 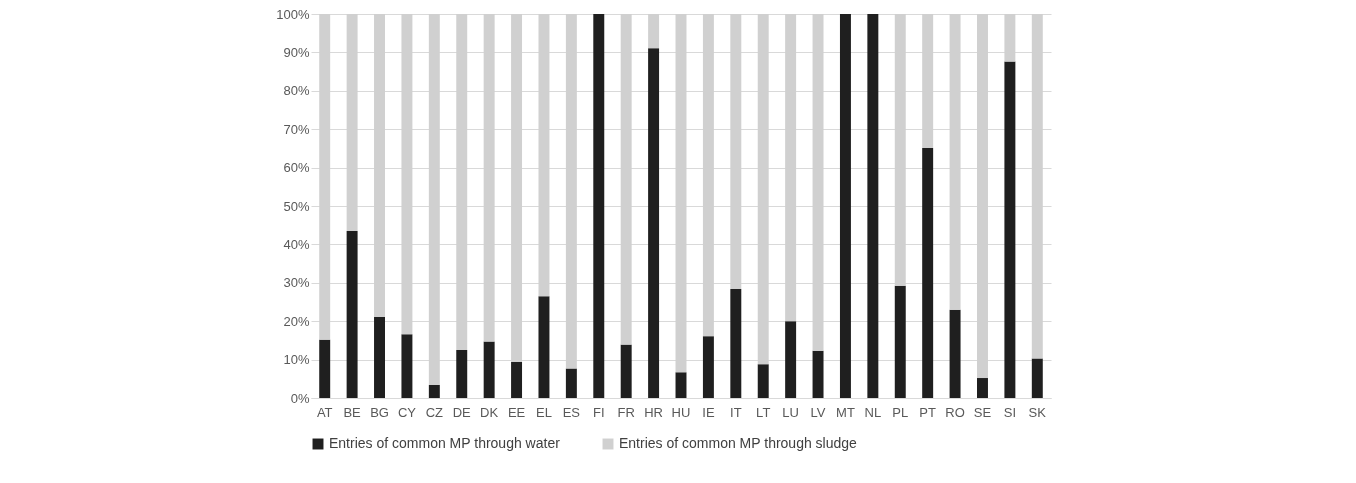 What do you see at coordinates (818, 412) in the screenshot?
I see `x-tick-label: LV` at bounding box center [818, 412].